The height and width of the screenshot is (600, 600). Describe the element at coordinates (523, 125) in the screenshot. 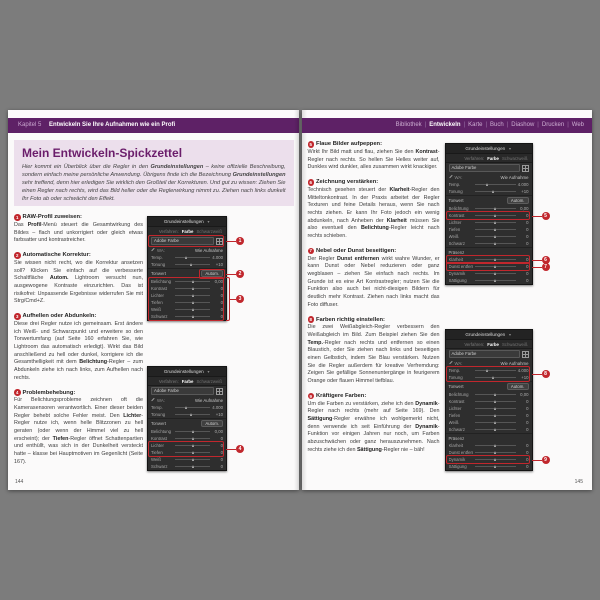

I see `nav-tab-diashow: Diashow` at that location.